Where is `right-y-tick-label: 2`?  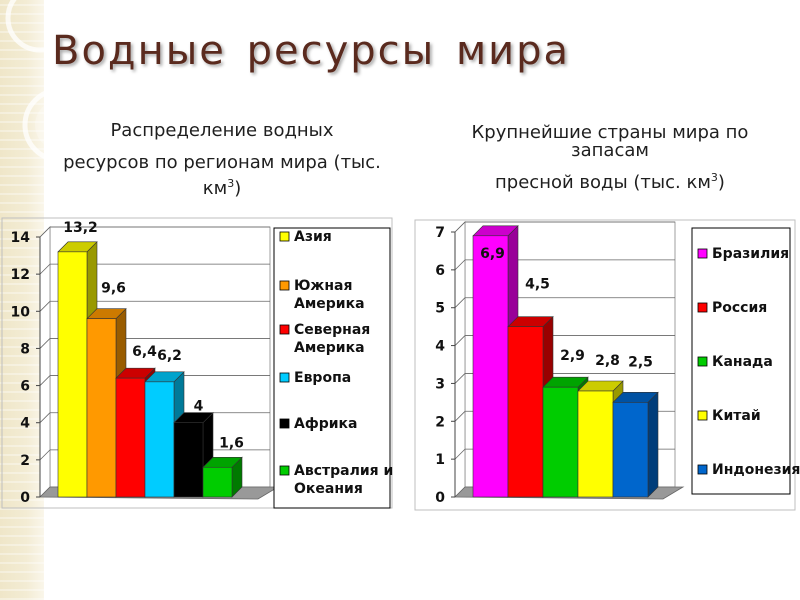
right-y-tick-label: 2 is located at coordinates (440, 422).